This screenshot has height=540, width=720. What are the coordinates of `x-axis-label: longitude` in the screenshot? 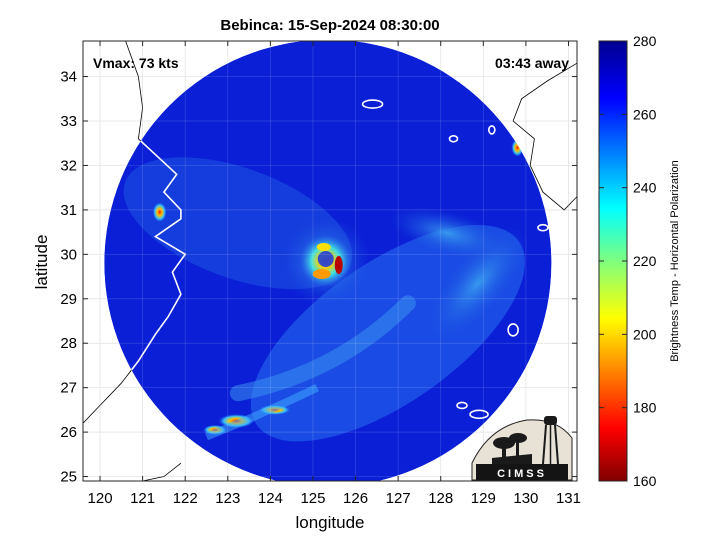 It's located at (329, 522).